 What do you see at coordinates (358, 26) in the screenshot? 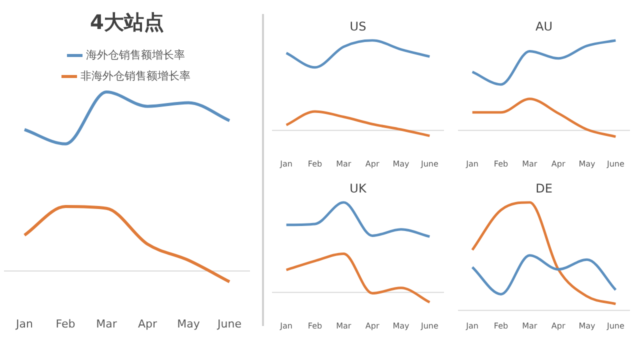
I see `chart-title: US` at bounding box center [358, 26].